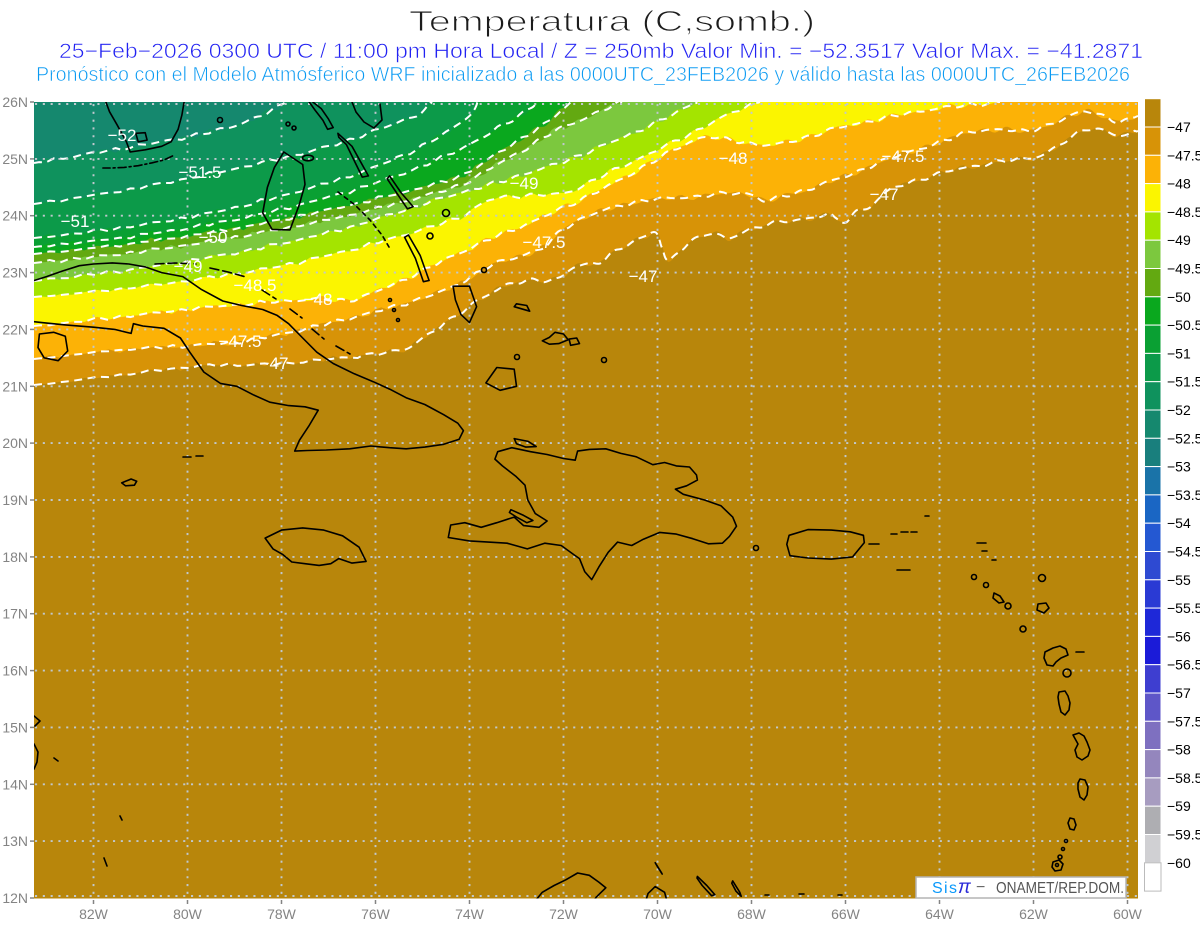 Image resolution: width=1200 pixels, height=927 pixels. What do you see at coordinates (752, 914) in the screenshot?
I see `svg-text: 68W` at bounding box center [752, 914].